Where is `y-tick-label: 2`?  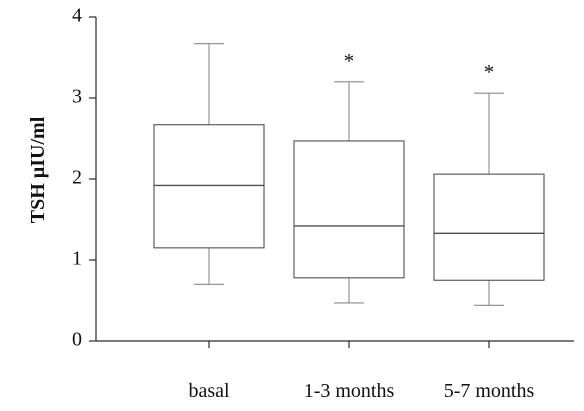 y-tick-label: 2 is located at coordinates (77, 178).